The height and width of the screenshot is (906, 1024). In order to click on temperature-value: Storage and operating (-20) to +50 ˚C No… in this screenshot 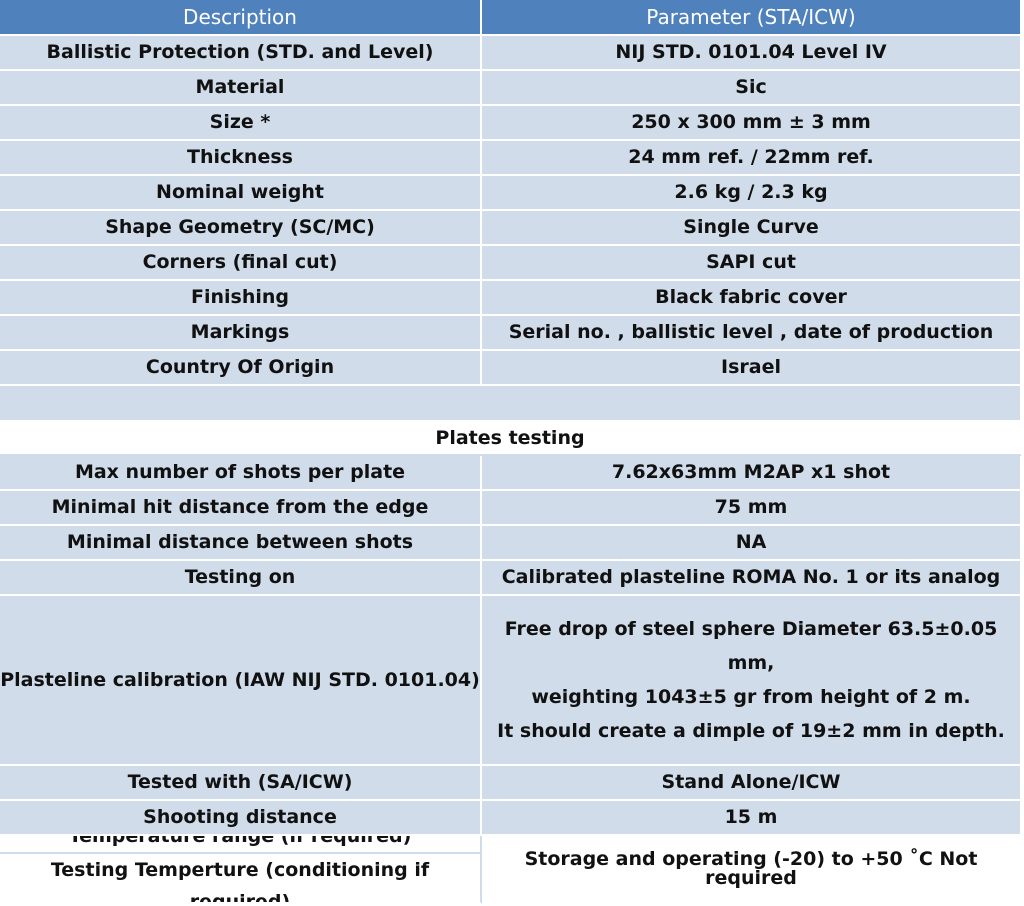, I will do `click(752, 870)`.